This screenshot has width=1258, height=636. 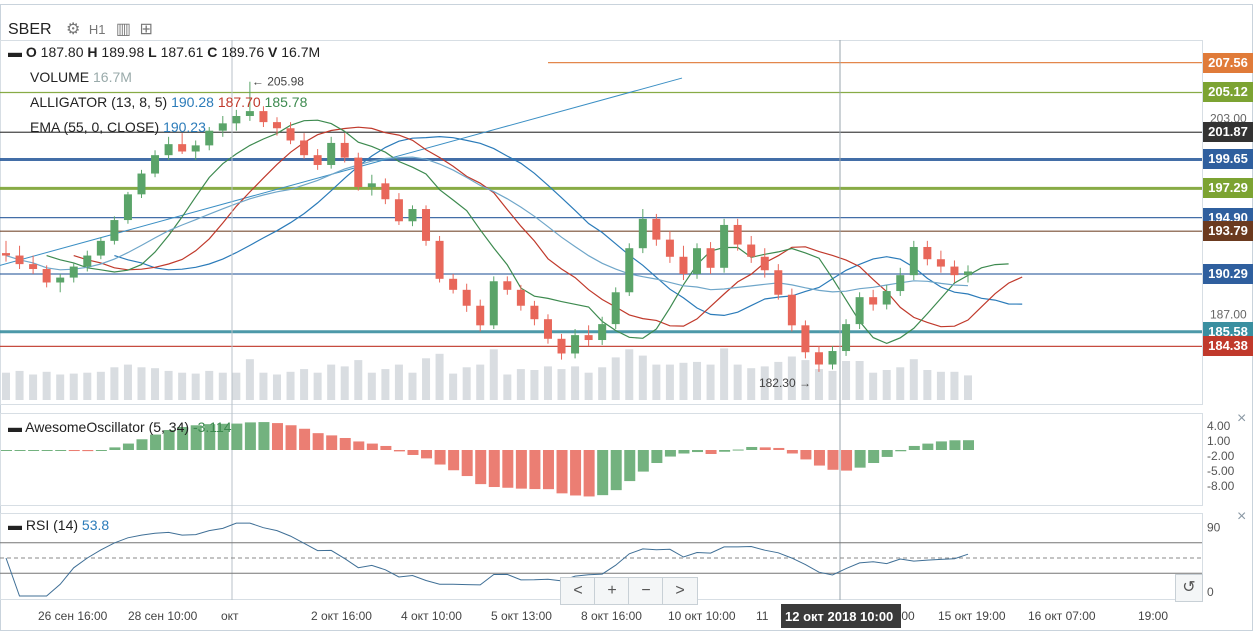 What do you see at coordinates (30, 29) in the screenshot?
I see `symbol-name: SBER` at bounding box center [30, 29].